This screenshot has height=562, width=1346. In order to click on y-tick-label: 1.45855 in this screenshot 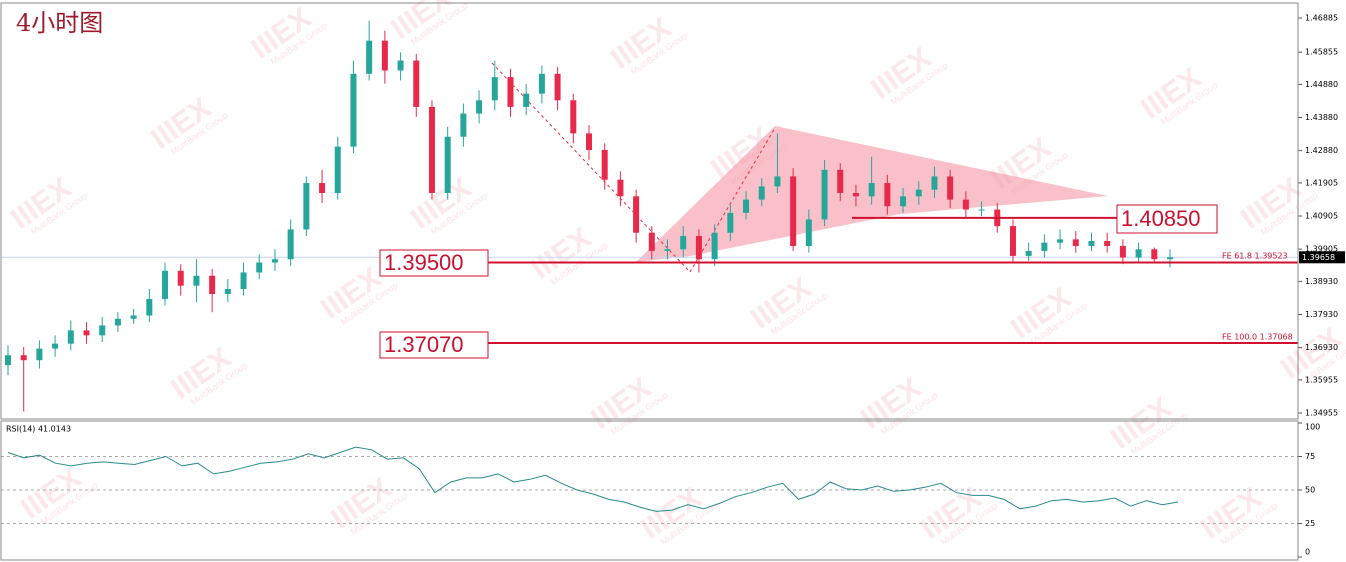, I will do `click(1321, 52)`.